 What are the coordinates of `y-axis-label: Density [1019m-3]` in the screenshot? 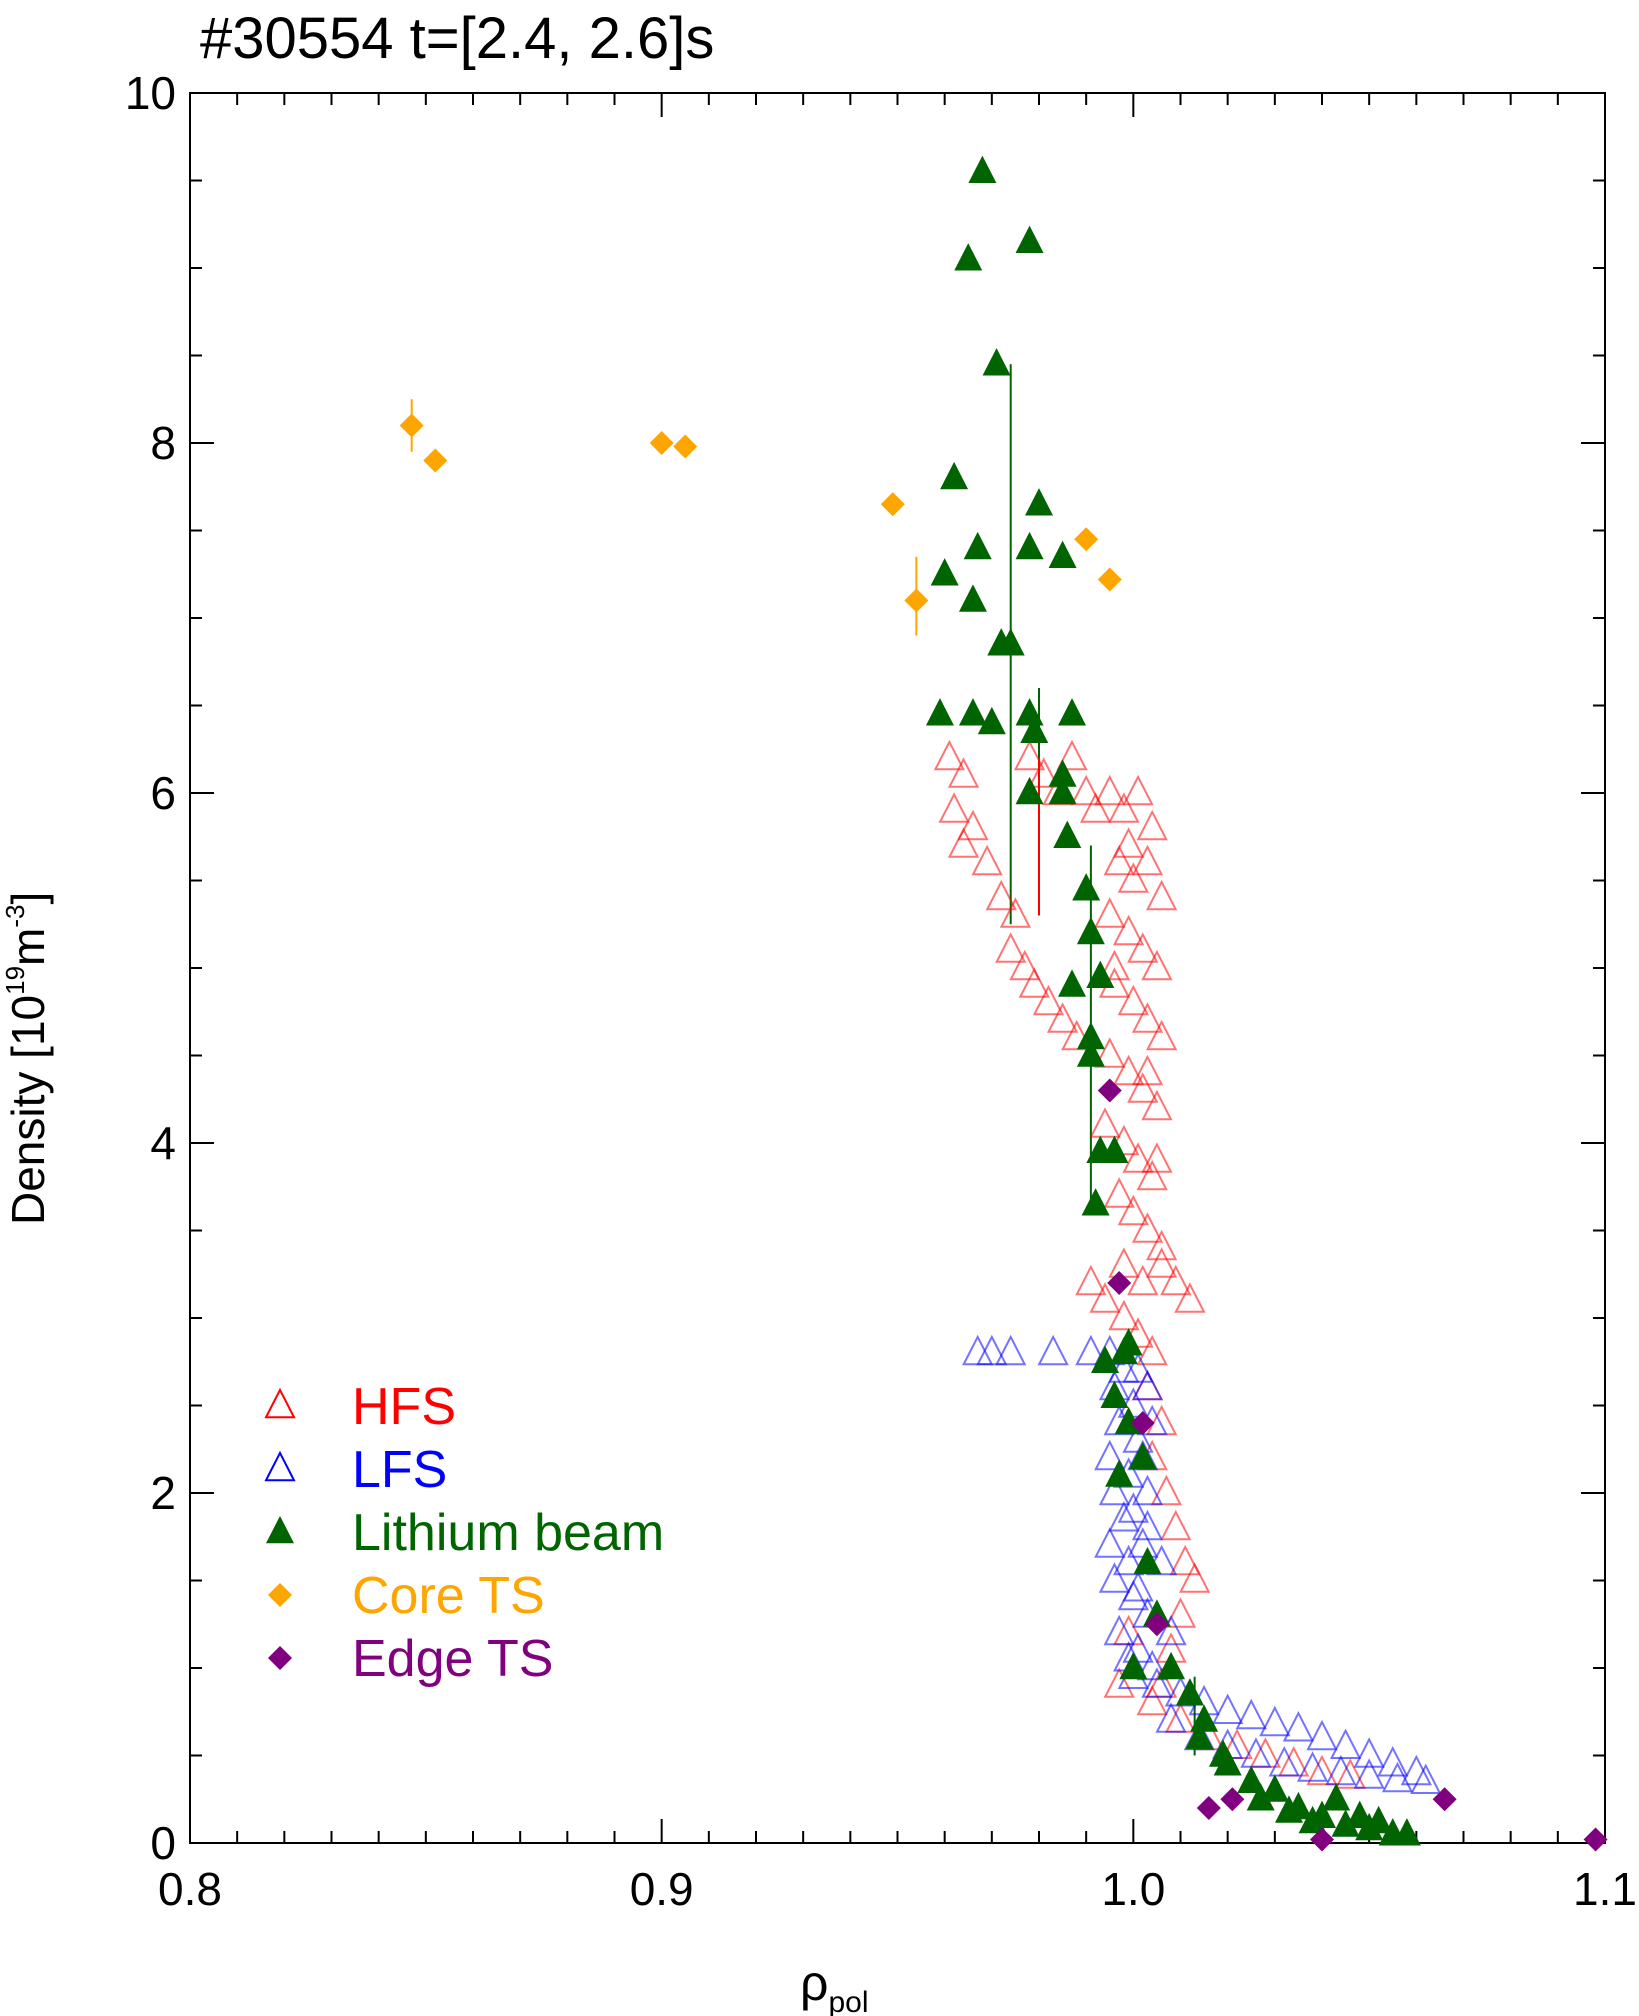 It's located at (27, 1058).